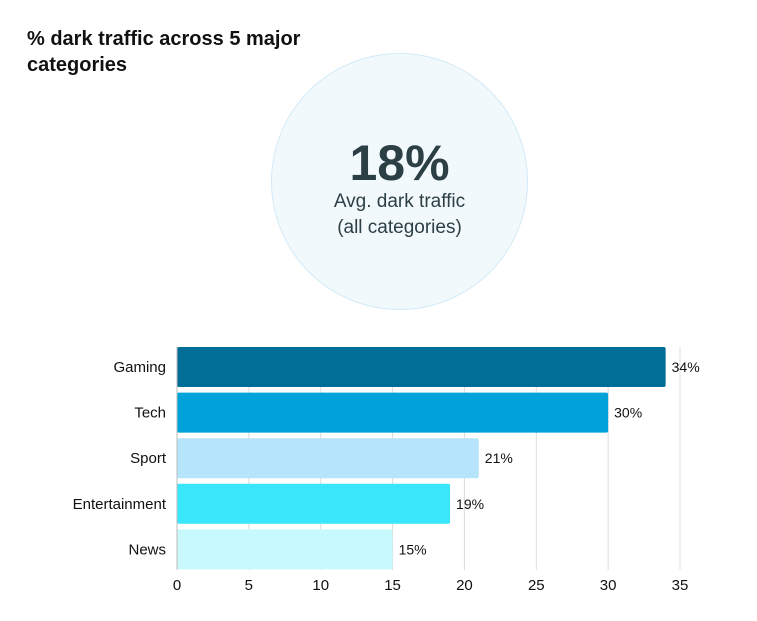 This screenshot has height=621, width=757. I want to click on category-label: Tech, so click(150, 413).